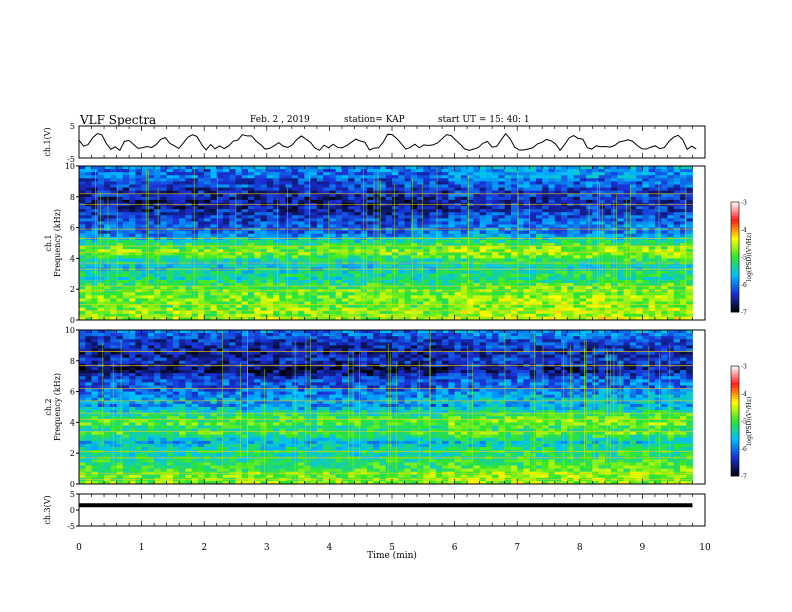 The height and width of the screenshot is (612, 792). Describe the element at coordinates (735, 292) in the screenshot. I see `colorbar-swatch` at that location.